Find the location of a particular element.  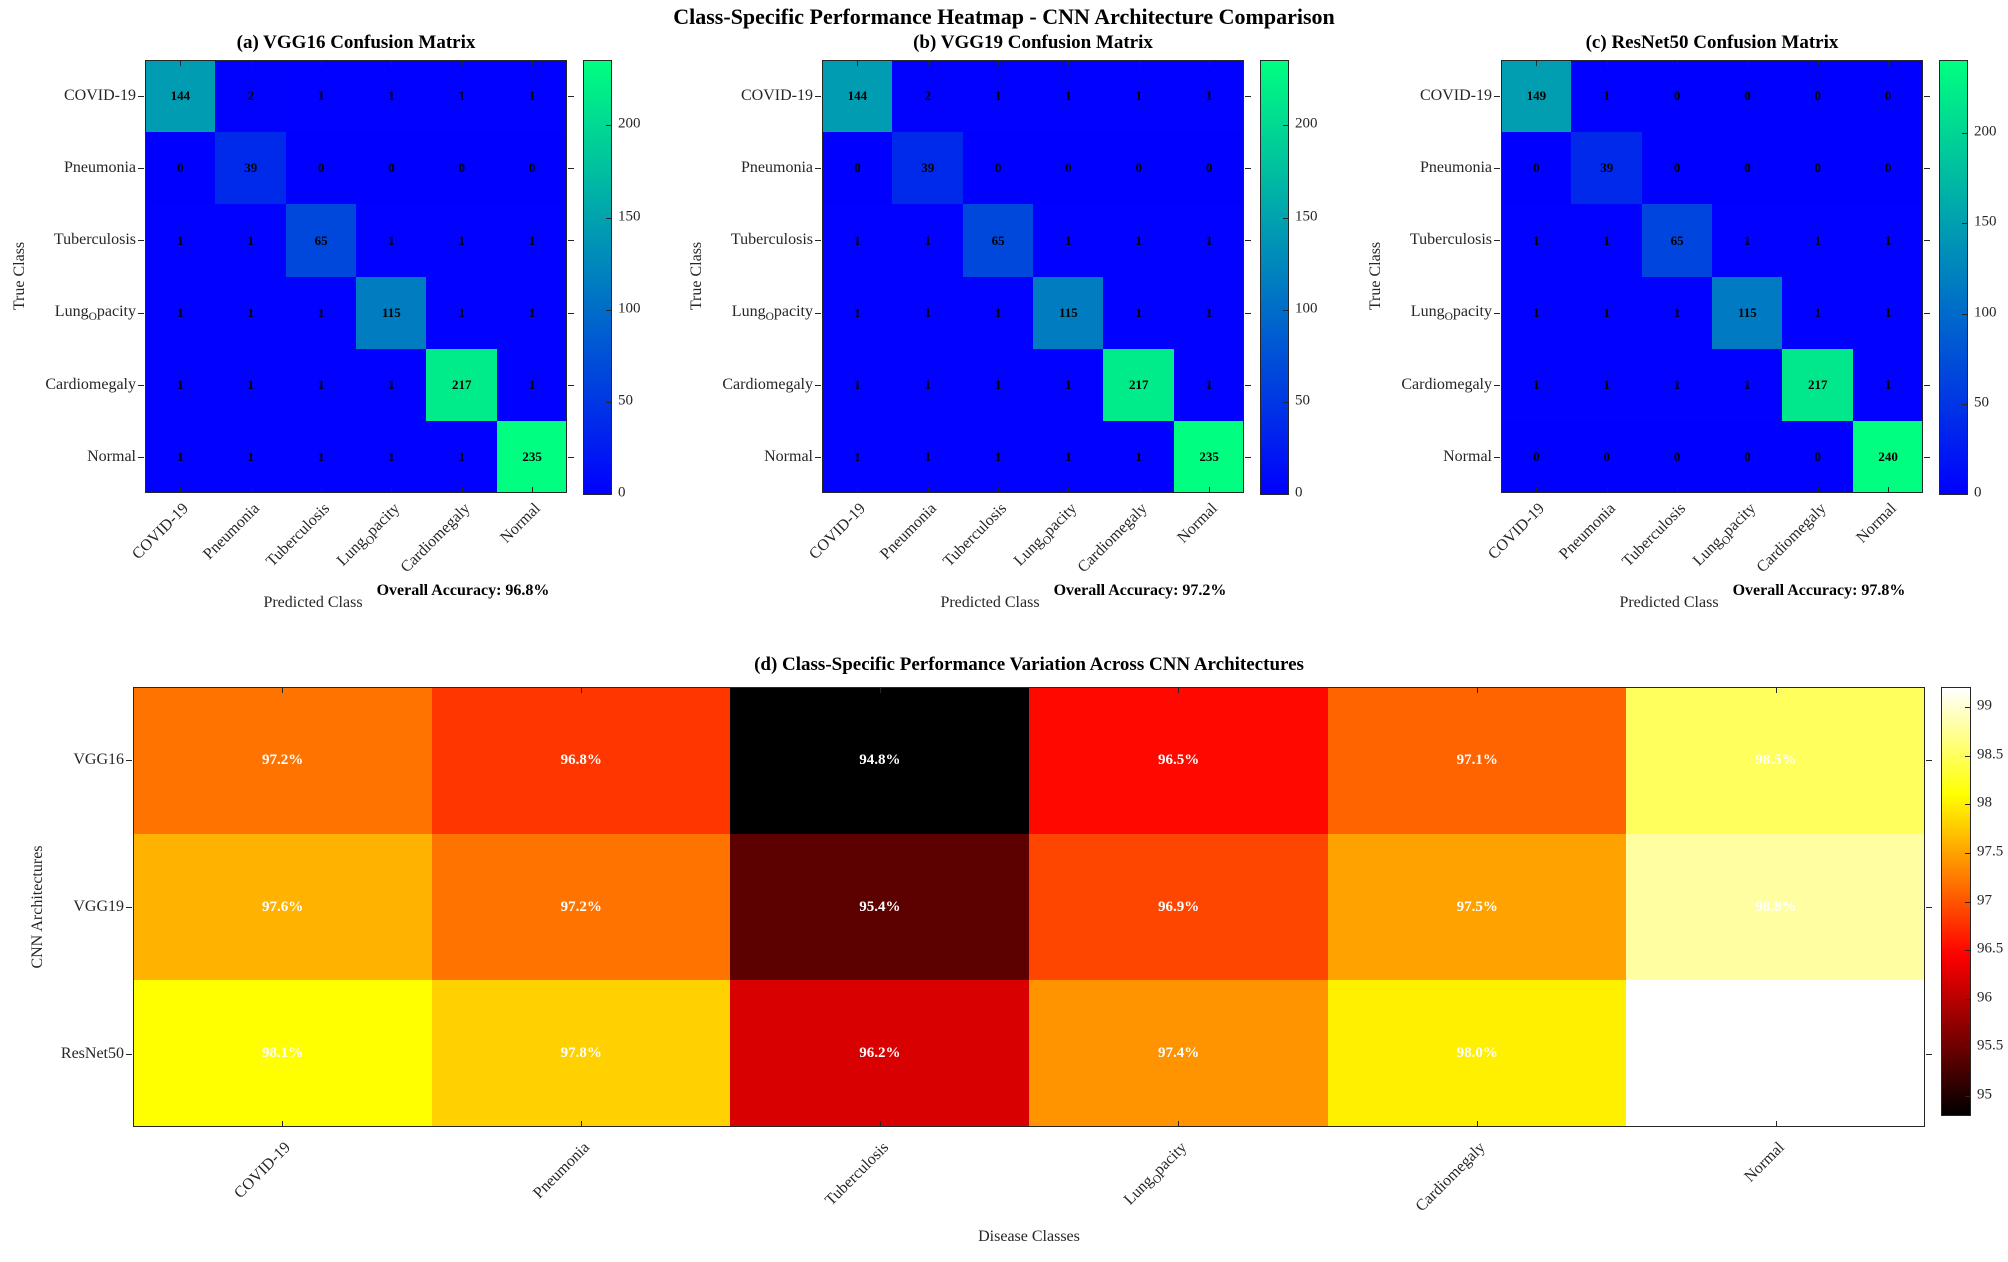

matrix-cell-value: 97.8% is located at coordinates (581, 1053).